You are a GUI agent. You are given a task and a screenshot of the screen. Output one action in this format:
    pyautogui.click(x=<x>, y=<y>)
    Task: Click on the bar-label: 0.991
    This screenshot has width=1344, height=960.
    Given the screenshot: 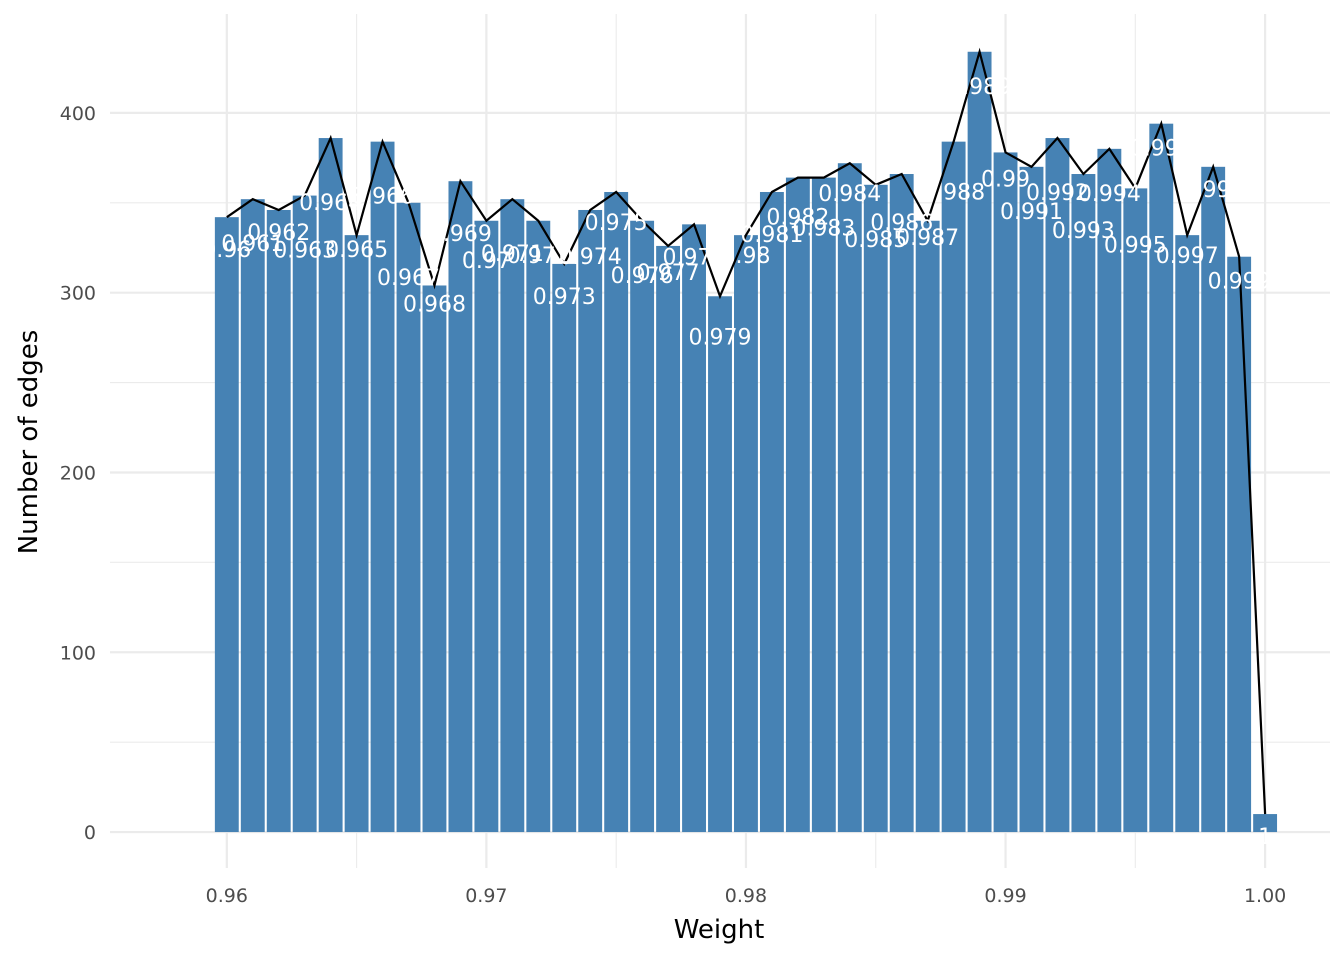 What is the action you would take?
    pyautogui.click(x=1031, y=212)
    